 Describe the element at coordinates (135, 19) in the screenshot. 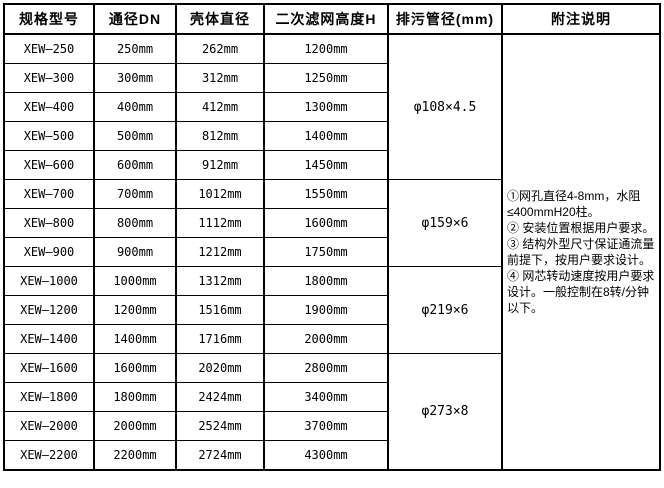

I see `column-header-dn: 通径DN` at that location.